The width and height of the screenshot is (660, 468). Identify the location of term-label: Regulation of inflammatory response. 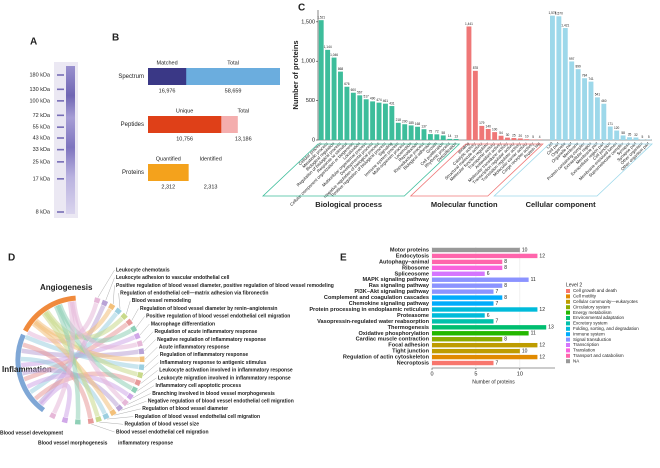
(204, 355).